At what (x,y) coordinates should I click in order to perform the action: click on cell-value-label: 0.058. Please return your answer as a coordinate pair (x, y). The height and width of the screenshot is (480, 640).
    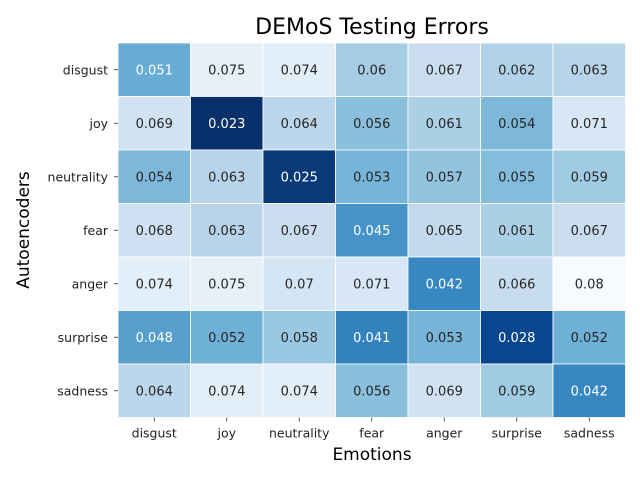
    Looking at the image, I should click on (299, 338).